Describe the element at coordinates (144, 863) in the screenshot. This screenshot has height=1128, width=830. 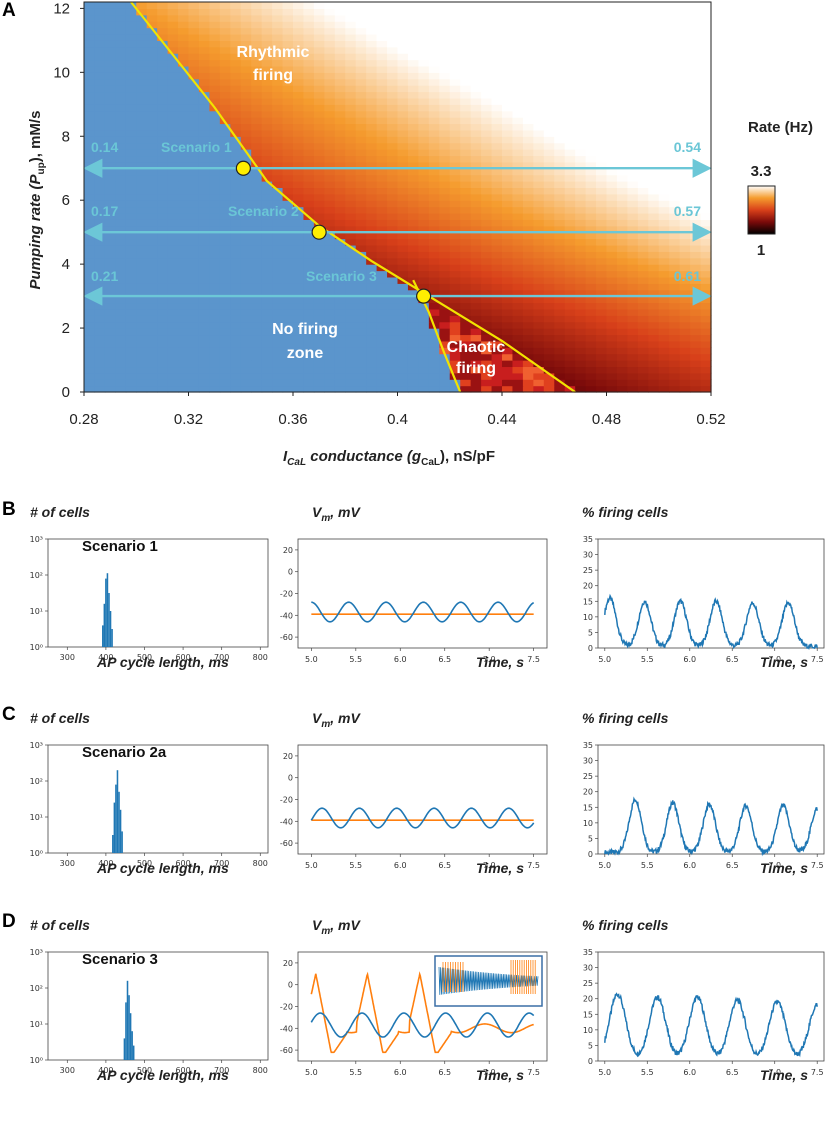
I see `hist-x-tick-label: 500` at that location.